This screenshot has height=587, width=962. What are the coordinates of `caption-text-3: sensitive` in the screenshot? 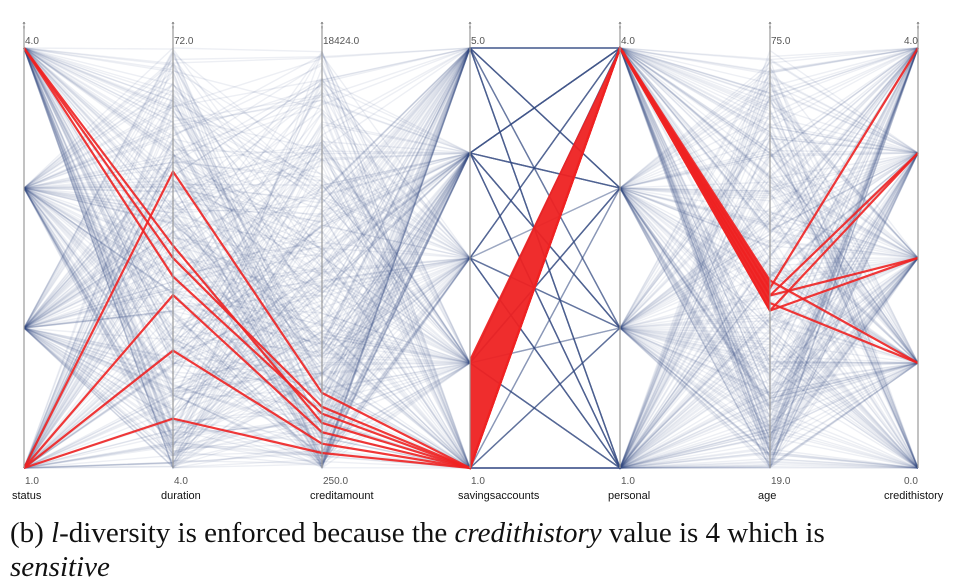 It's located at (60, 567).